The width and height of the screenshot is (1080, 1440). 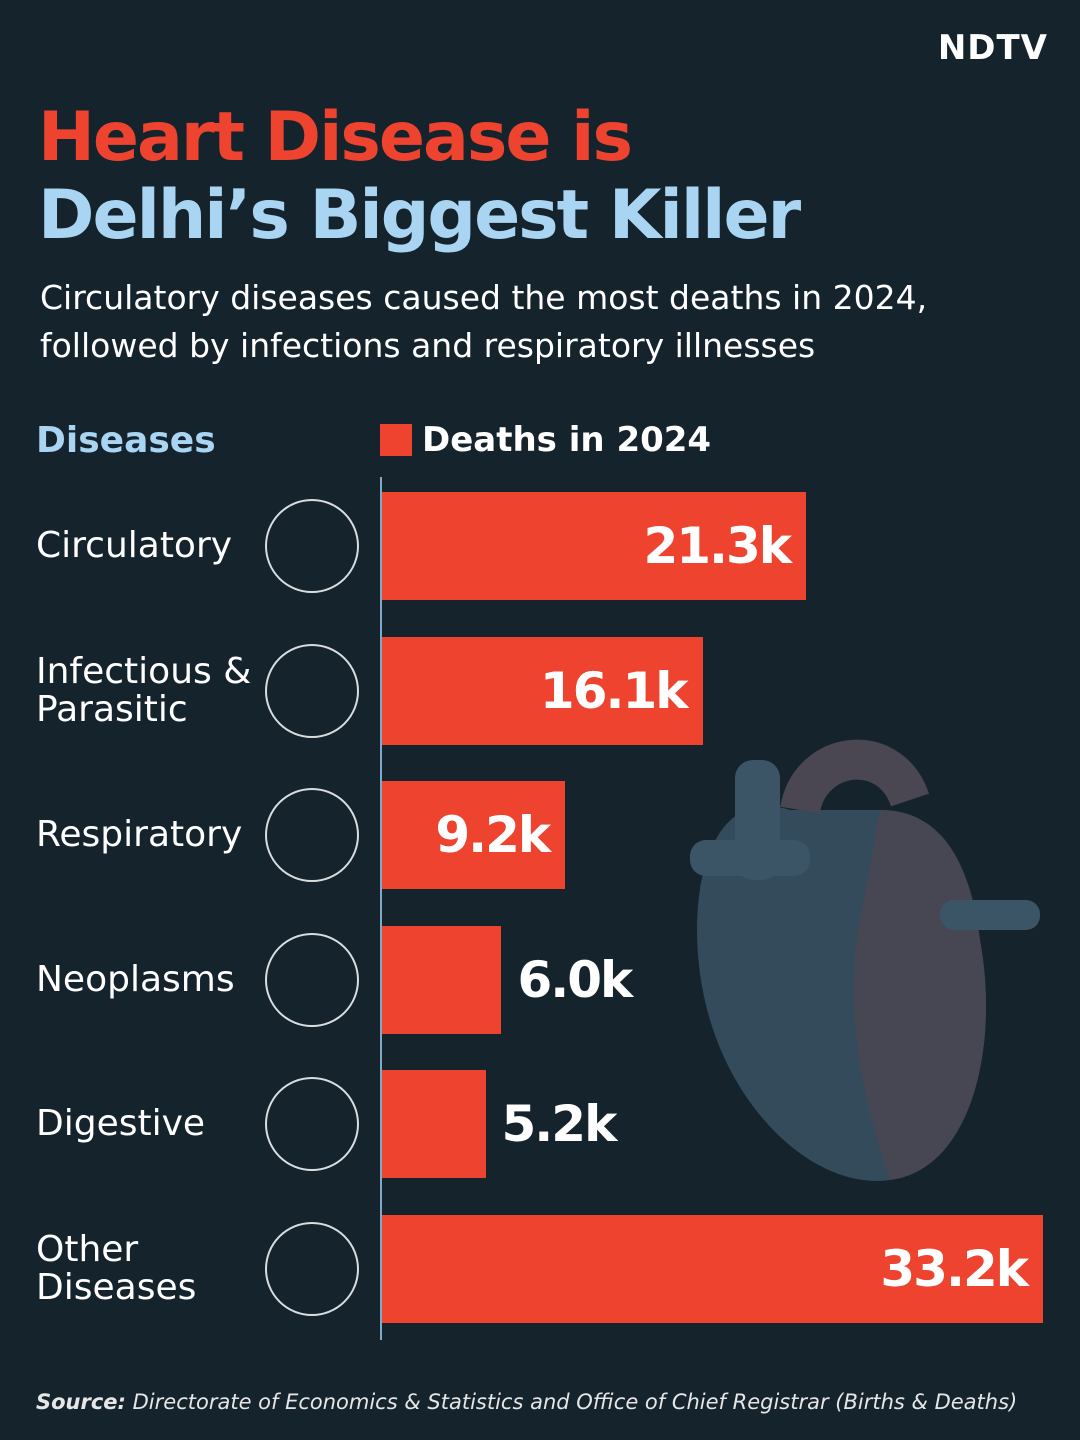 What do you see at coordinates (493, 835) in the screenshot?
I see `value-label: 9.2k` at bounding box center [493, 835].